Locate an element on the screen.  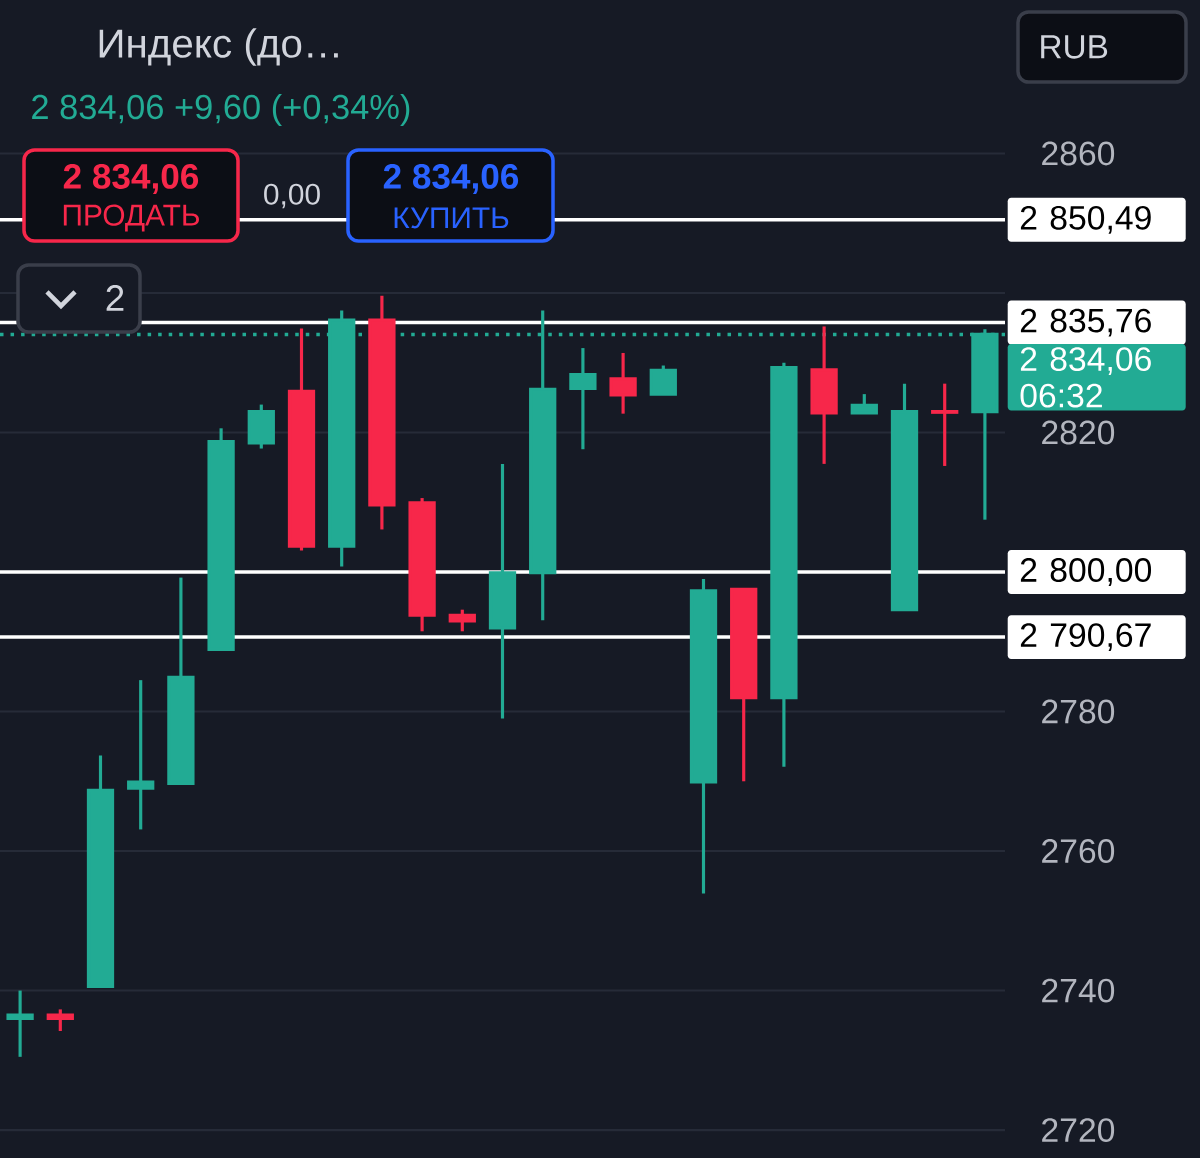
y-tick-label: 2820 is located at coordinates (1078, 432).